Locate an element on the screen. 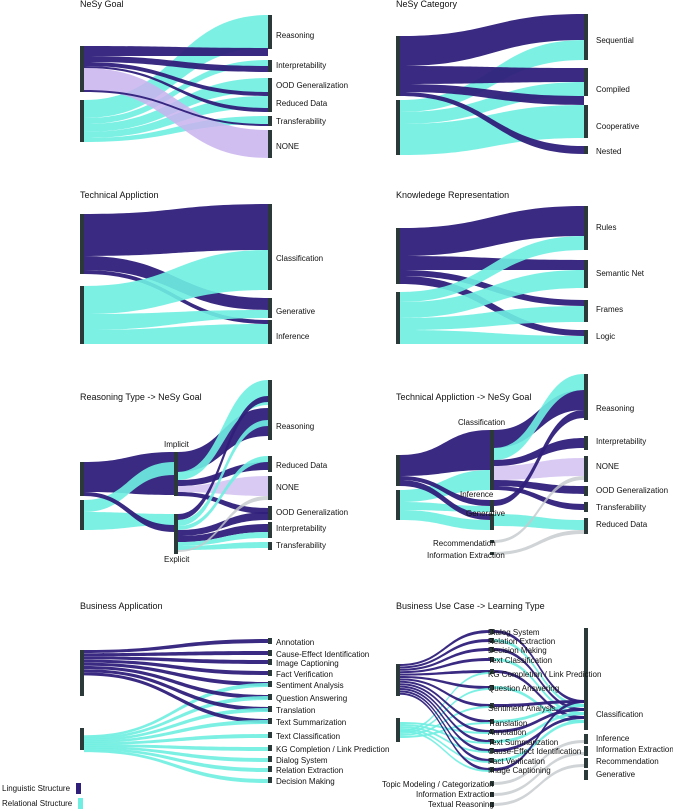 This screenshot has height=811, width=673. flow-cls-none is located at coordinates (539, 469).